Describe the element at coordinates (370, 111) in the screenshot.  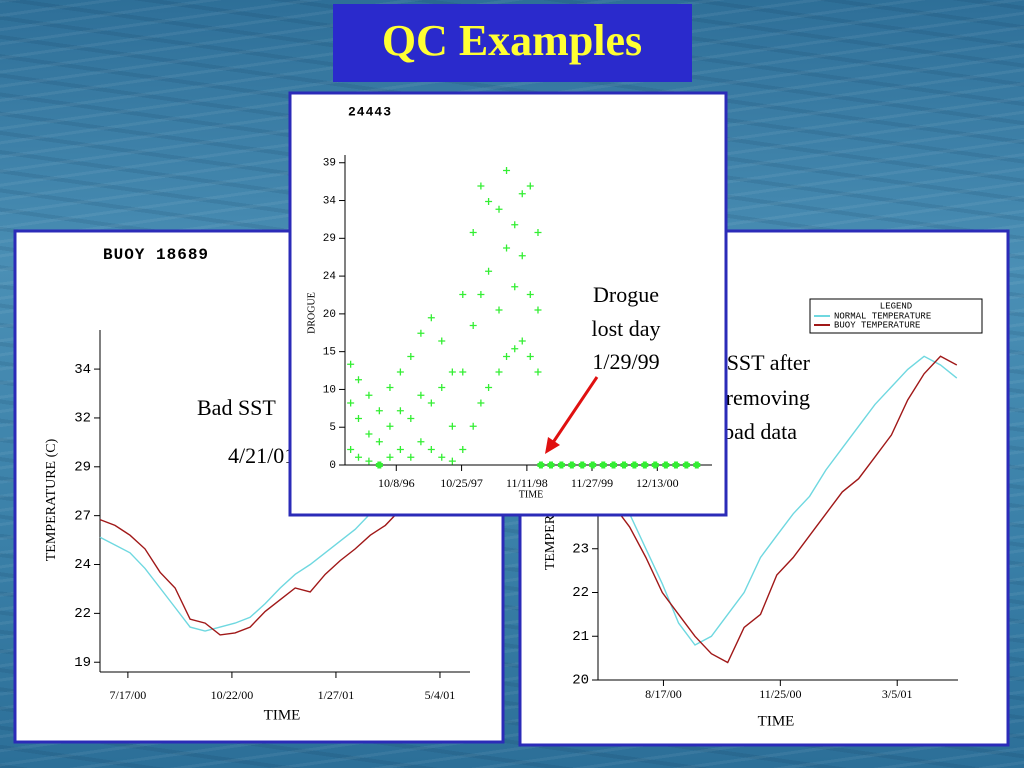
I see `chart-title: 24443` at that location.